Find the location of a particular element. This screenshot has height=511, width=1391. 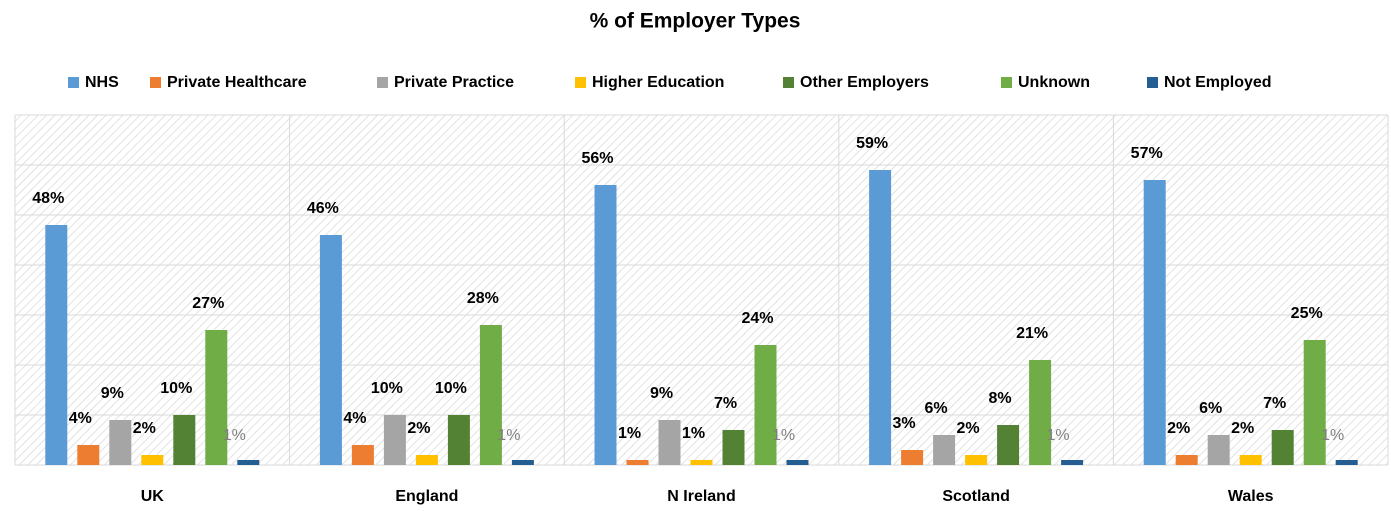

data-label: 48% is located at coordinates (48, 198).